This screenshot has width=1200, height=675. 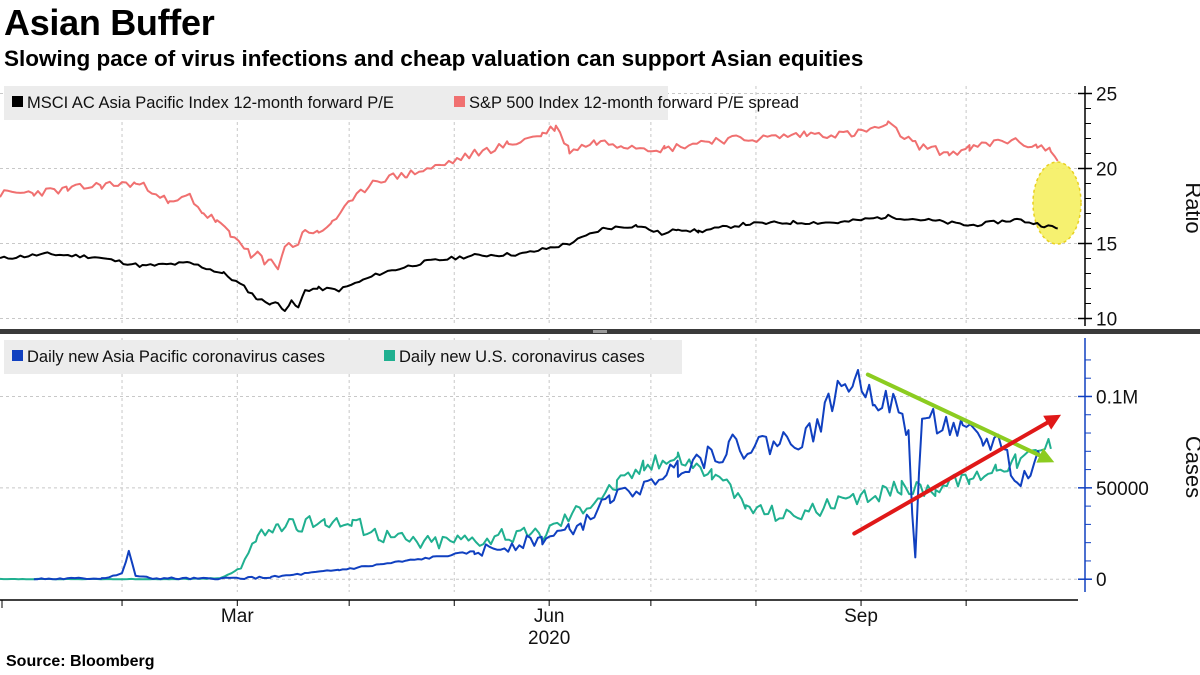 What do you see at coordinates (549, 616) in the screenshot?
I see `x-tick-label: Jun` at bounding box center [549, 616].